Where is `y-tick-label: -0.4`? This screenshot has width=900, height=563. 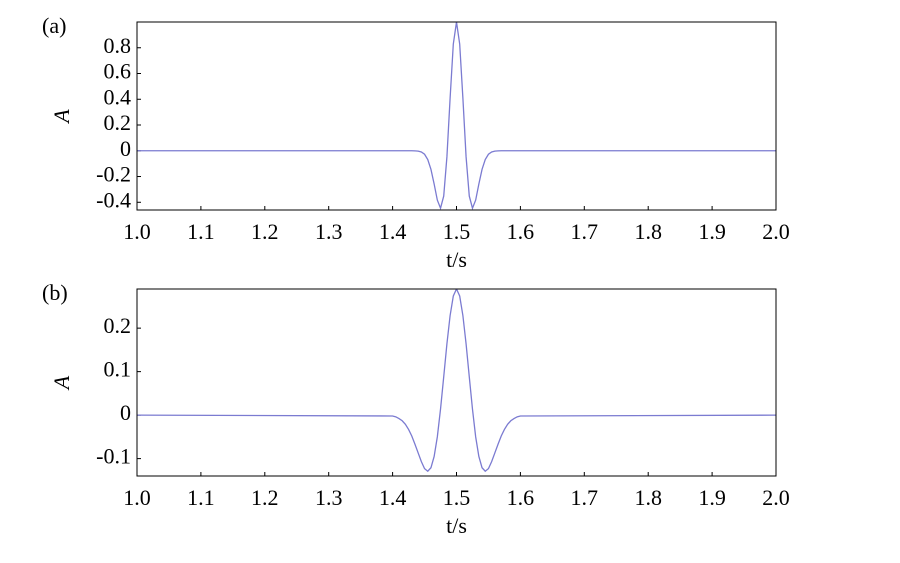
y-tick-label: -0.4 is located at coordinates (113, 199).